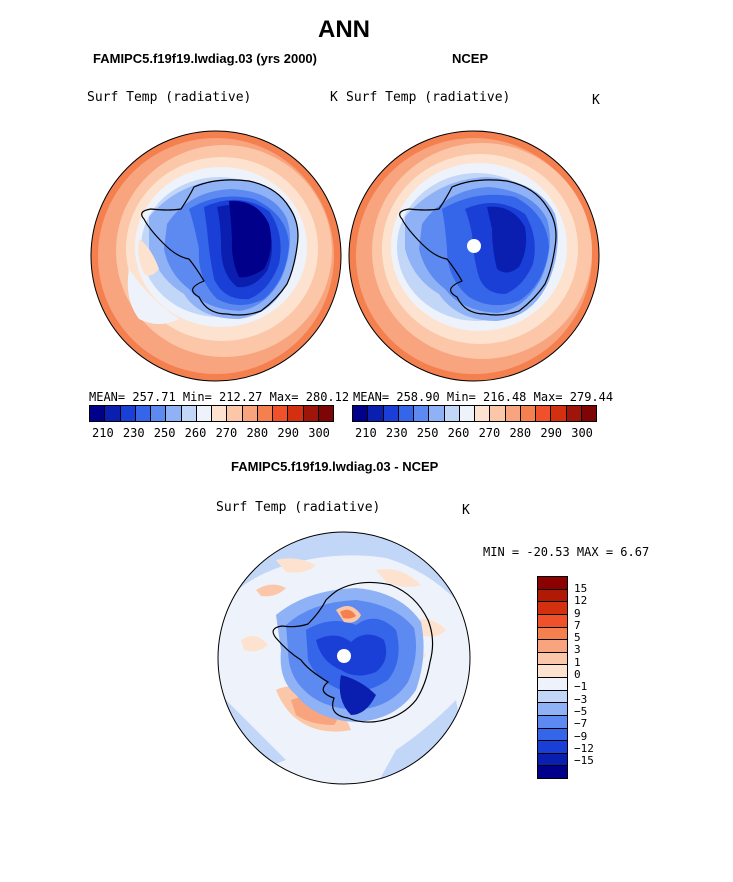 Image resolution: width=733 pixels, height=882 pixels. What do you see at coordinates (581, 724) in the screenshot?
I see `colorbar-label: −7` at bounding box center [581, 724].